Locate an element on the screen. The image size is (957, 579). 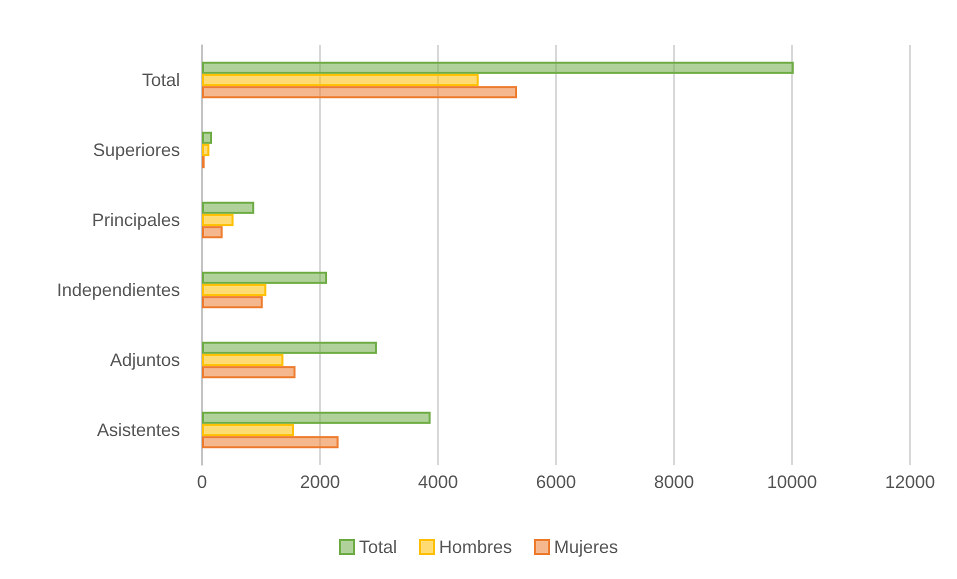
legend-label: Total is located at coordinates (377, 547).